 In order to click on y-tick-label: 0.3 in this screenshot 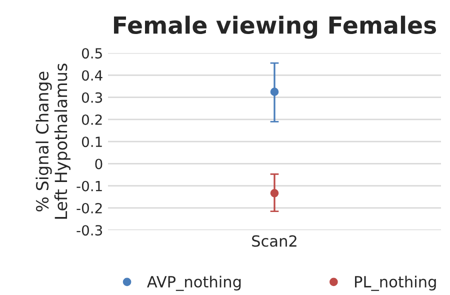, I will do `click(92, 97)`.